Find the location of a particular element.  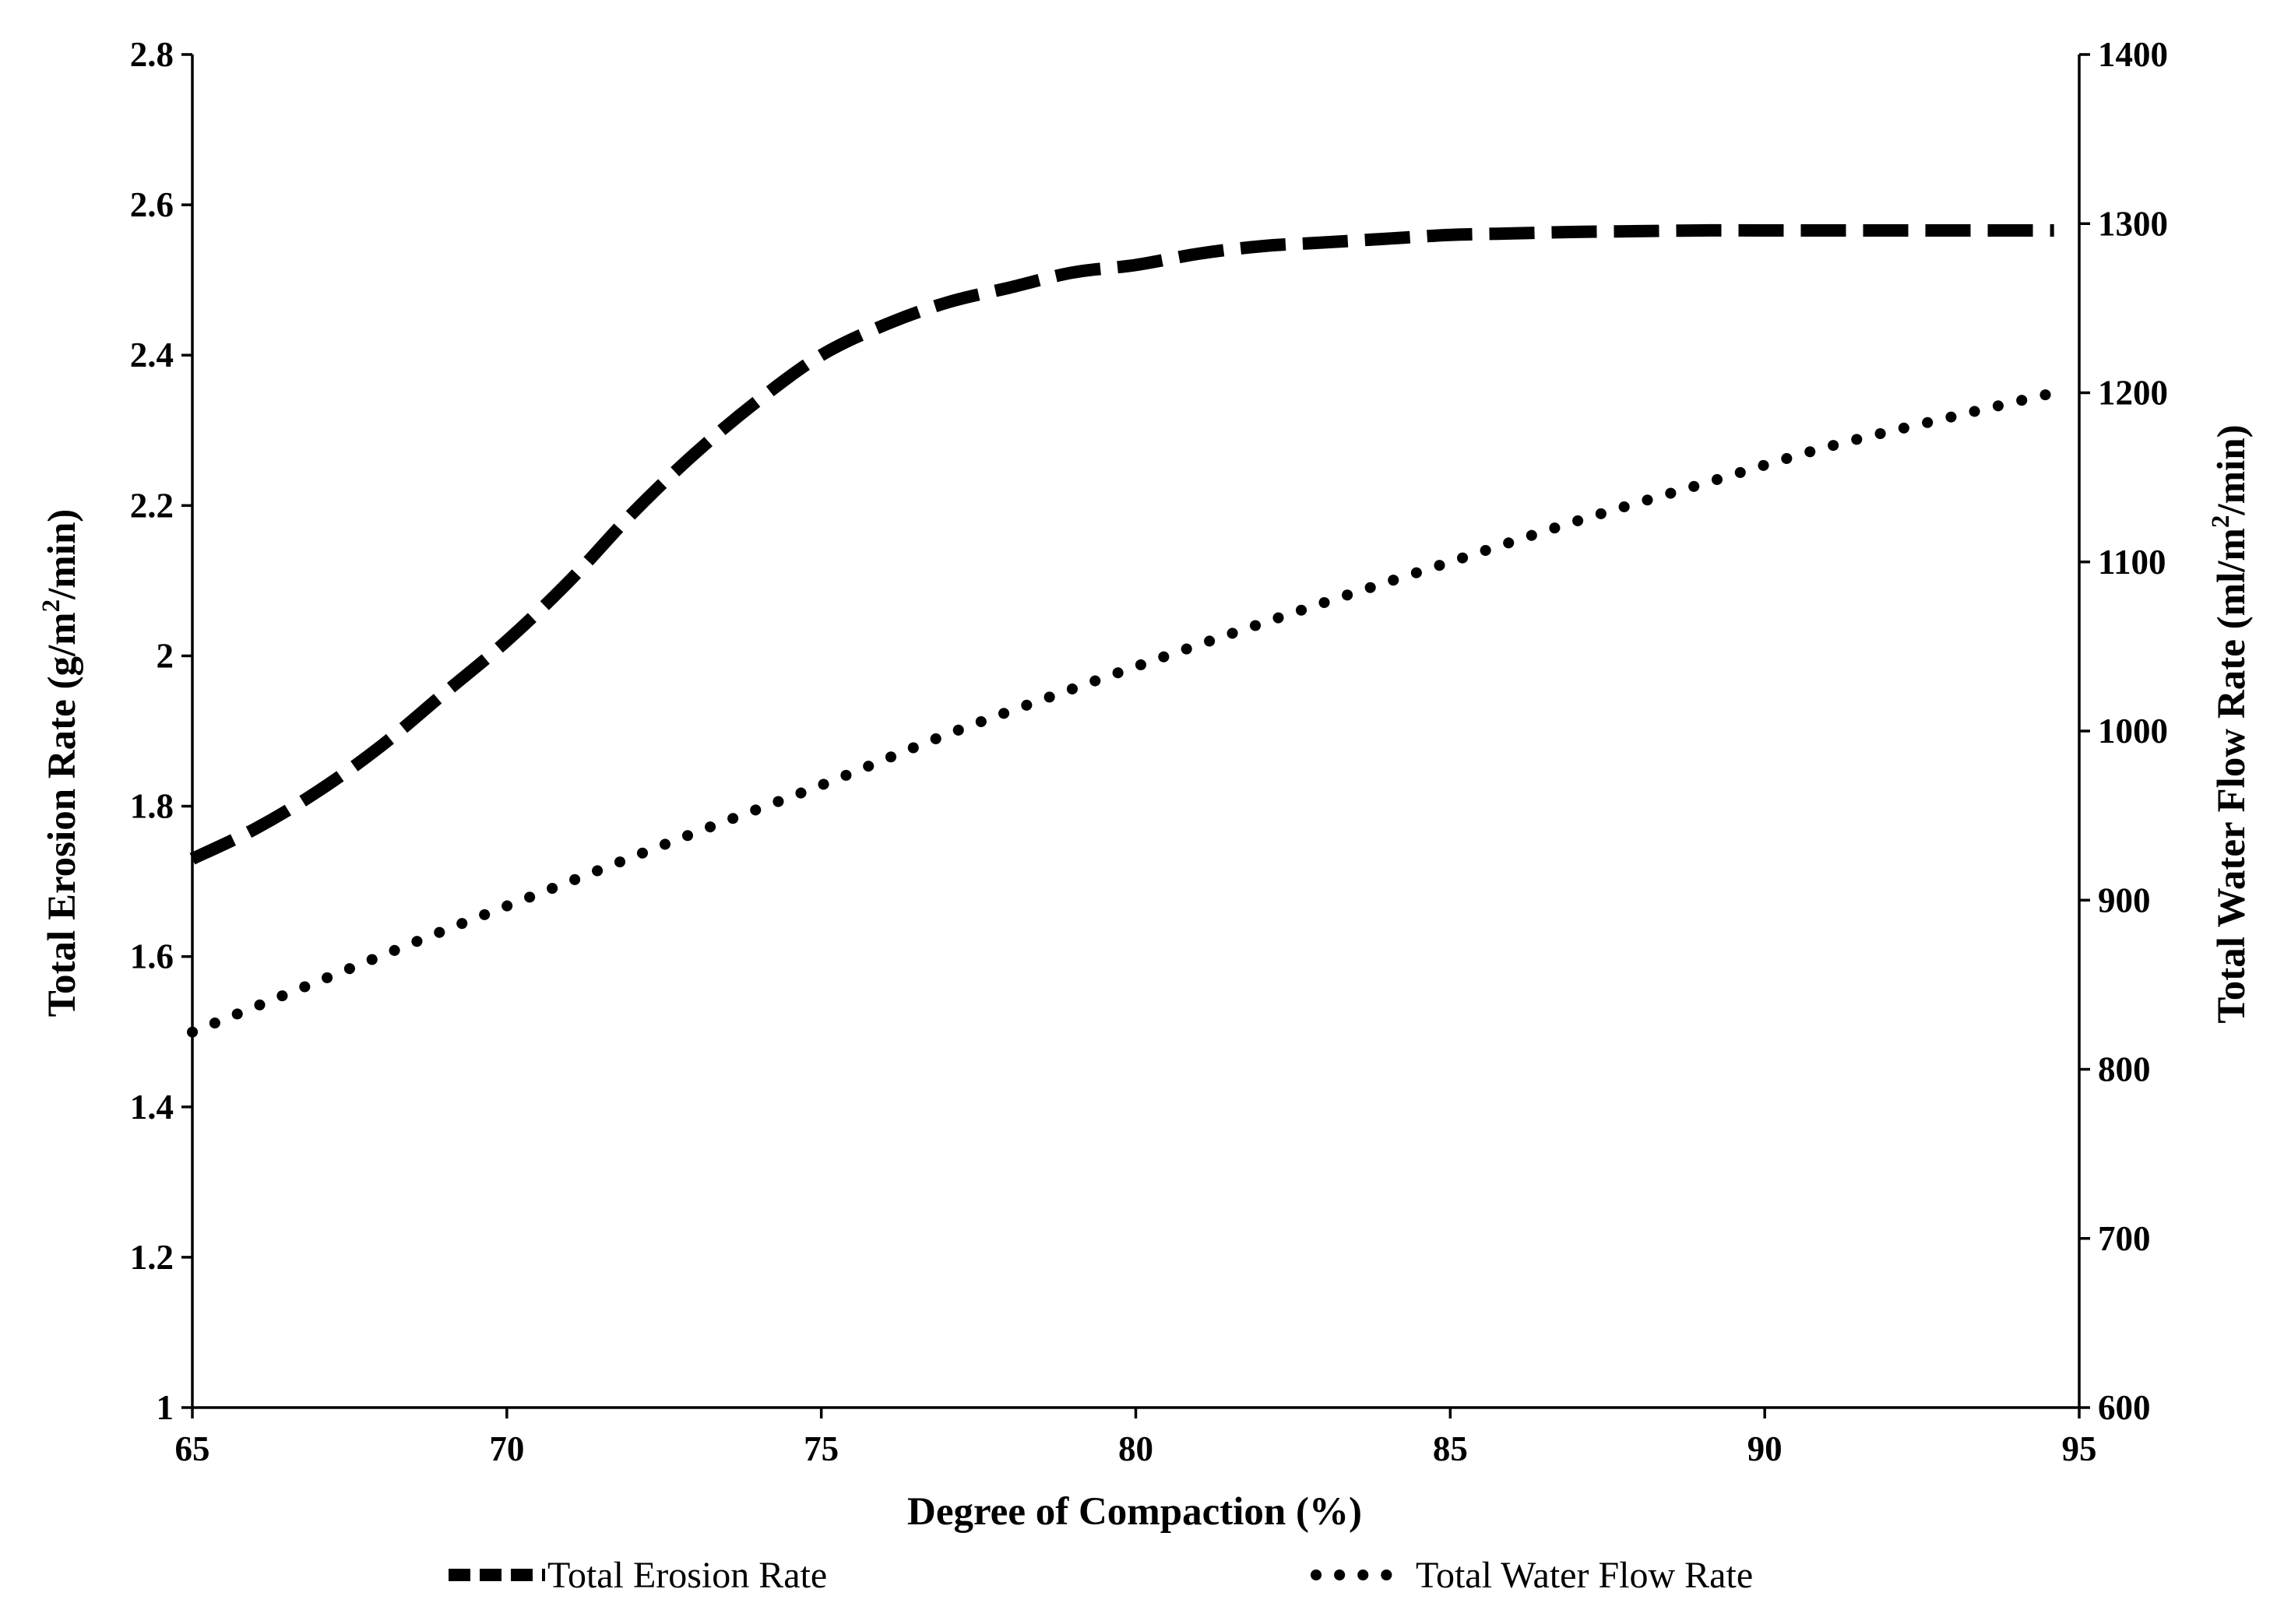

left-y-tick-label: 1.4 is located at coordinates (152, 1107).